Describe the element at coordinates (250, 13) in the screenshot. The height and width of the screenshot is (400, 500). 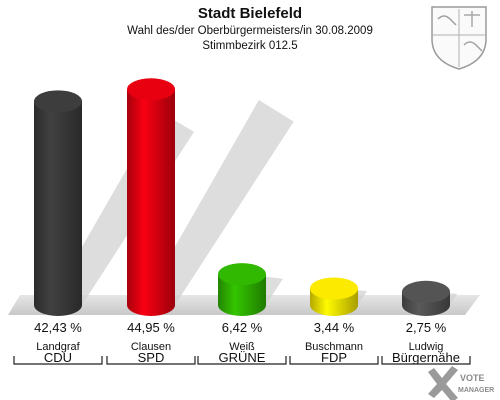
I see `chart-title: Stadt Bielefeld` at that location.